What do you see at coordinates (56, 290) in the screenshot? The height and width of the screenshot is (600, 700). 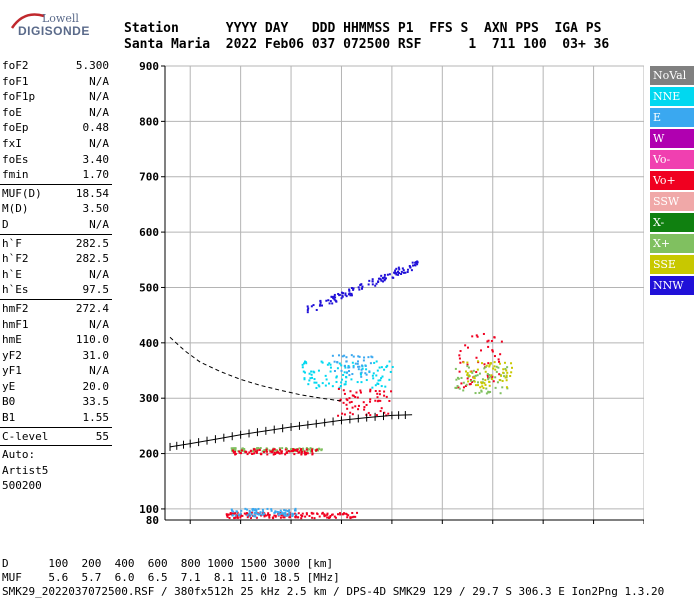 I see `param-row: h`Es 97.5` at bounding box center [56, 290].